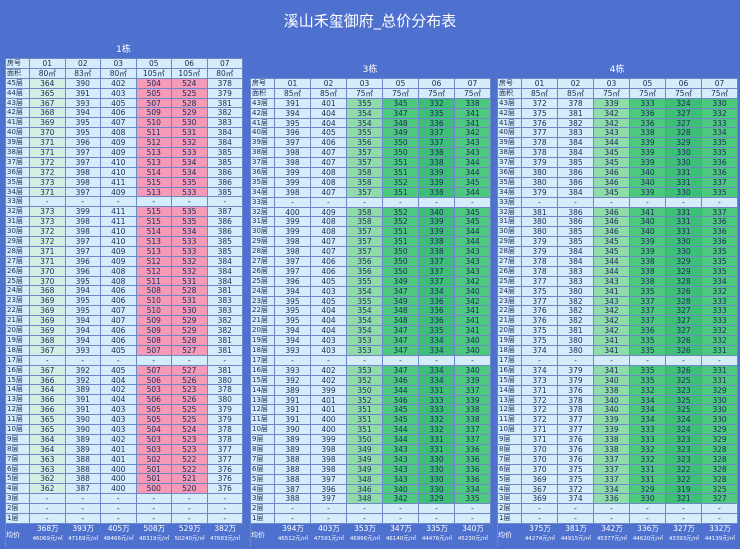  I want to click on average-cell: 332万 44139元/㎡, so click(720, 536).